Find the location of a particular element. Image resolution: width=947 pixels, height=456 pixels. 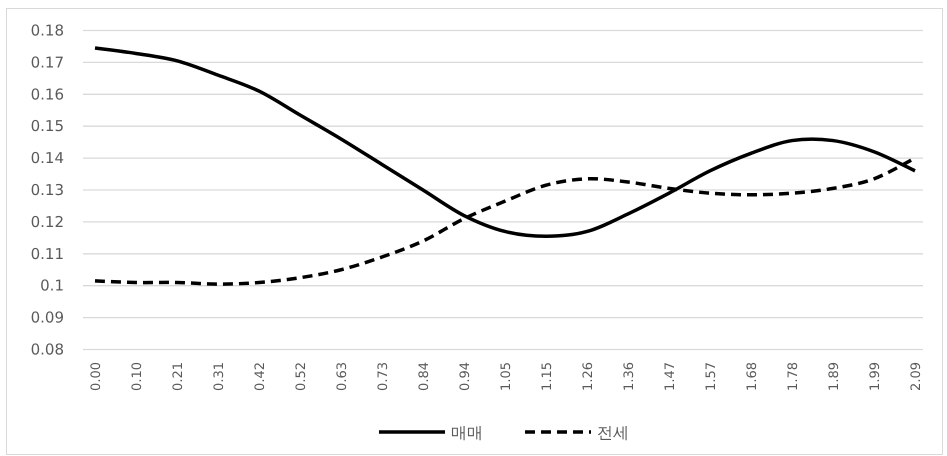

y-tick-label: 0.13 is located at coordinates (47, 190).